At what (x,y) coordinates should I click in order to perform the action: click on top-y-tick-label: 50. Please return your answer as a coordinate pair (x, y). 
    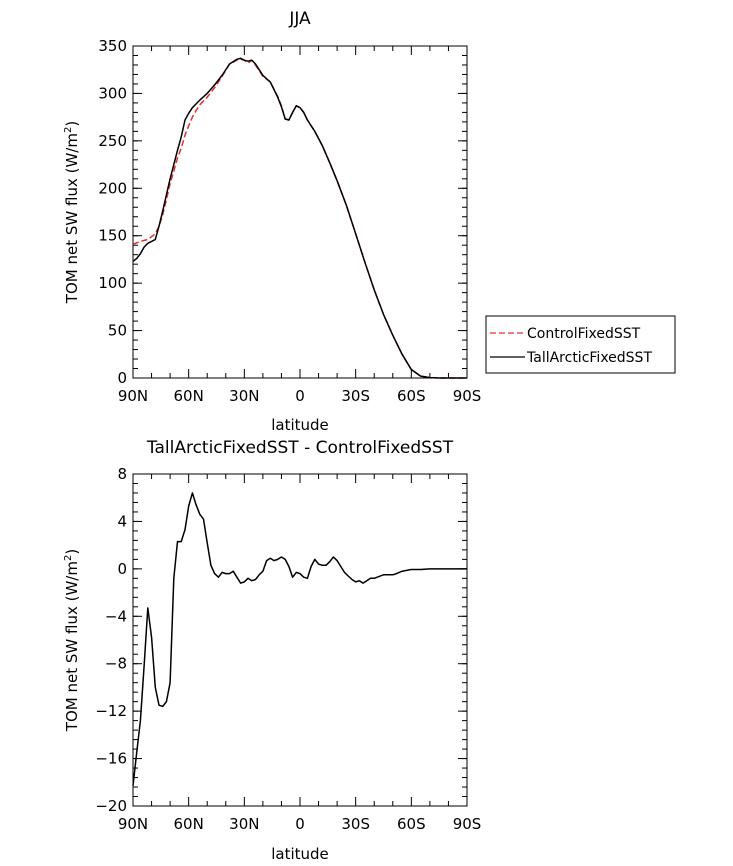
    Looking at the image, I should click on (117, 331).